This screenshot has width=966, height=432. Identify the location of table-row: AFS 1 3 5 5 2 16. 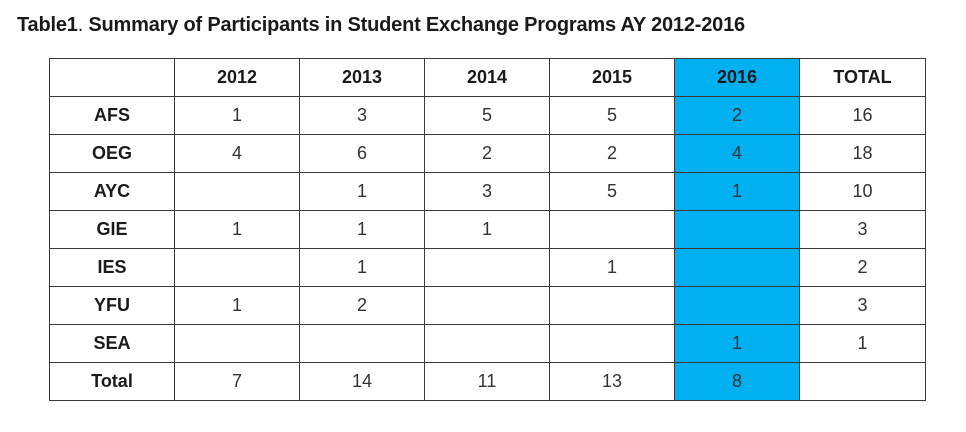
(487, 115).